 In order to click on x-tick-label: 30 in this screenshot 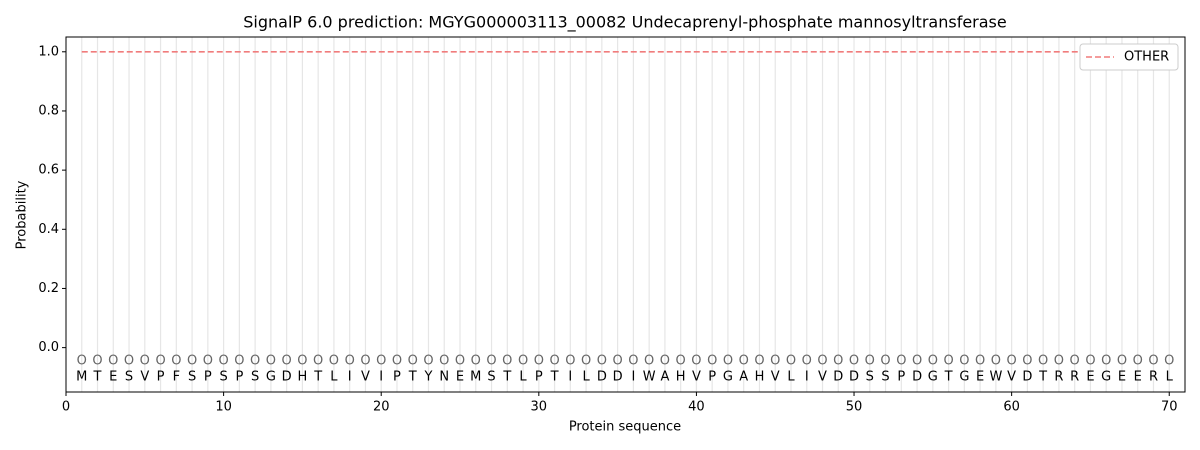, I will do `click(539, 407)`.